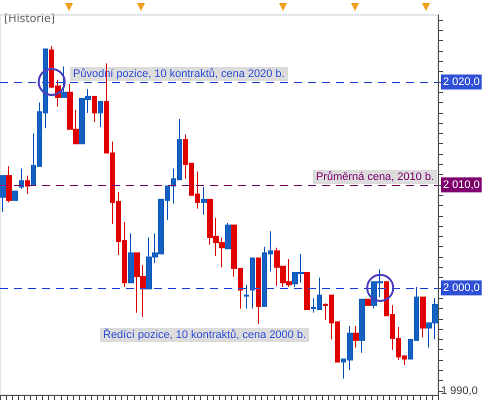  I want to click on annotation: [Historie], so click(30, 18).